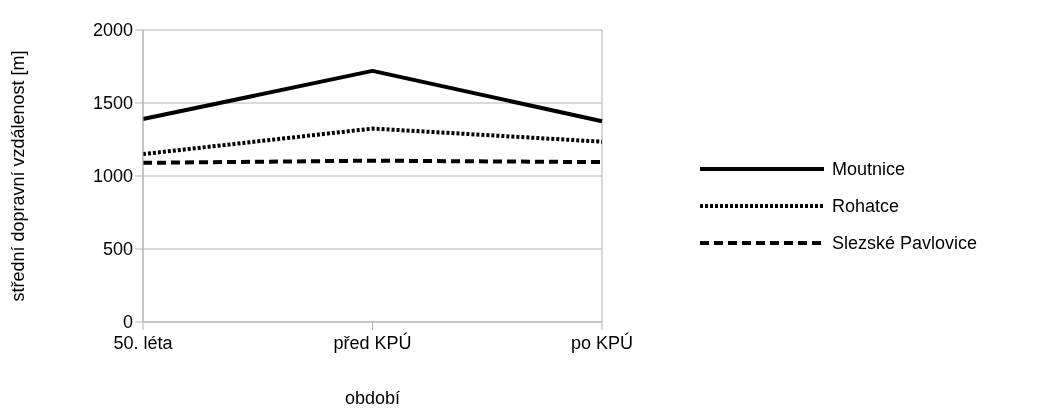 The image size is (1039, 412). Describe the element at coordinates (112, 176) in the screenshot. I see `y-tick-label: 1000` at that location.